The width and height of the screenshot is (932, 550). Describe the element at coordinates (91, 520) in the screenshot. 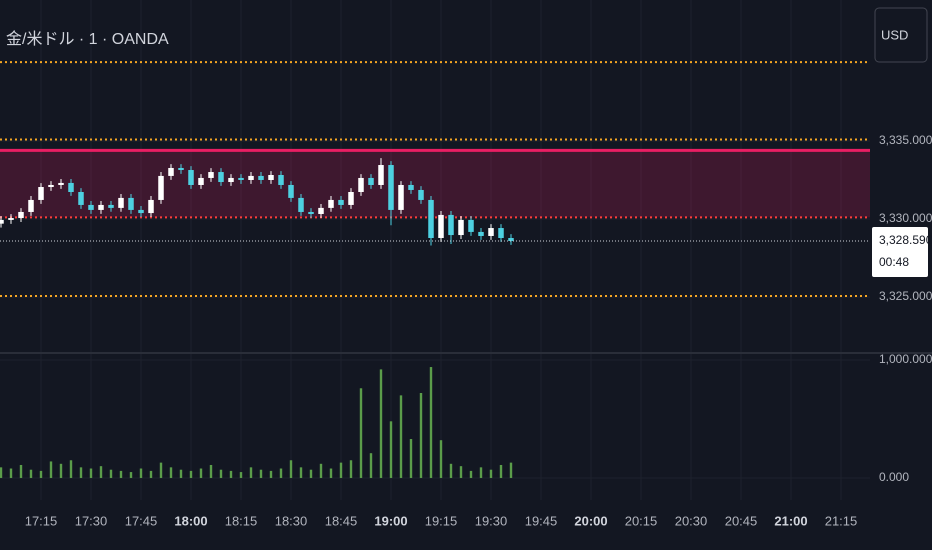

I see `x-tick-label: 17:30` at that location.